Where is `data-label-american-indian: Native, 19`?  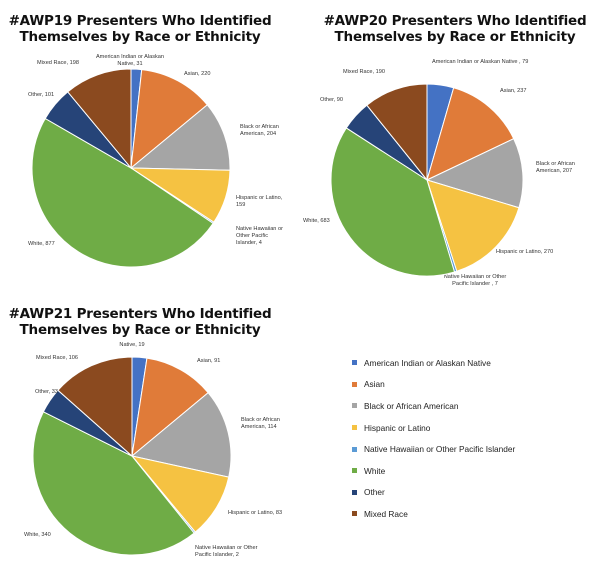
data-label-american-indian: Native, 19 is located at coordinates (131, 345).